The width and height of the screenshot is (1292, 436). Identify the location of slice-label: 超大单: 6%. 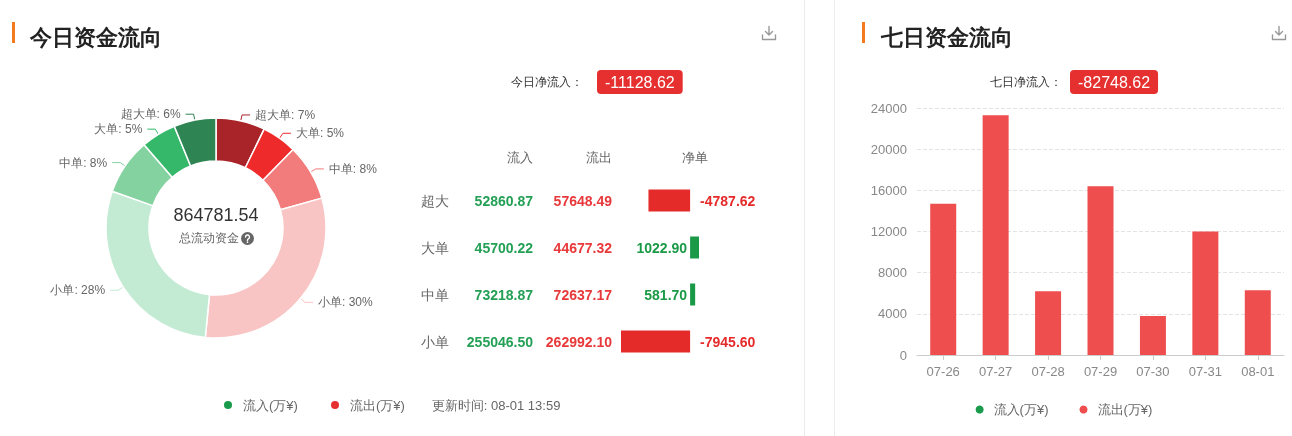
(150, 114).